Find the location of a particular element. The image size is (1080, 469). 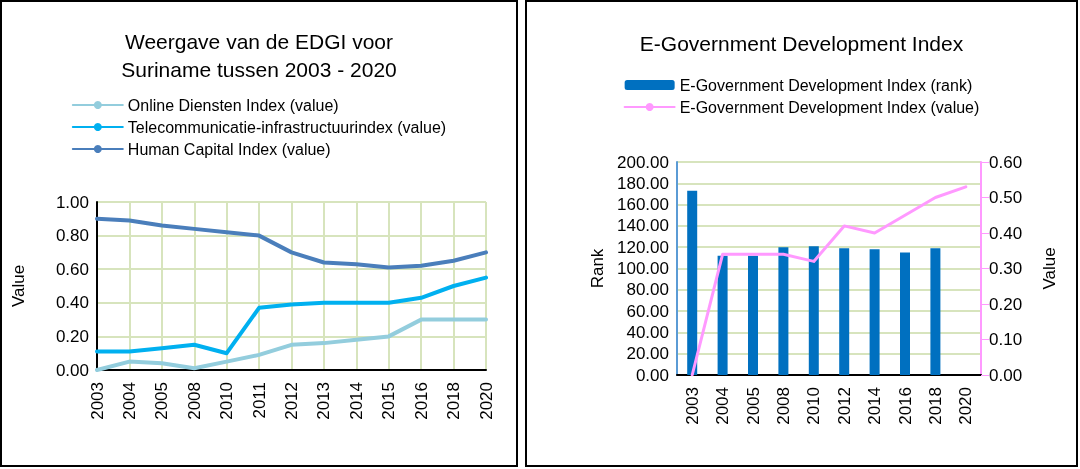

legend-label: Telecommunicatie-infrastructuurindex (value) is located at coordinates (287, 127).